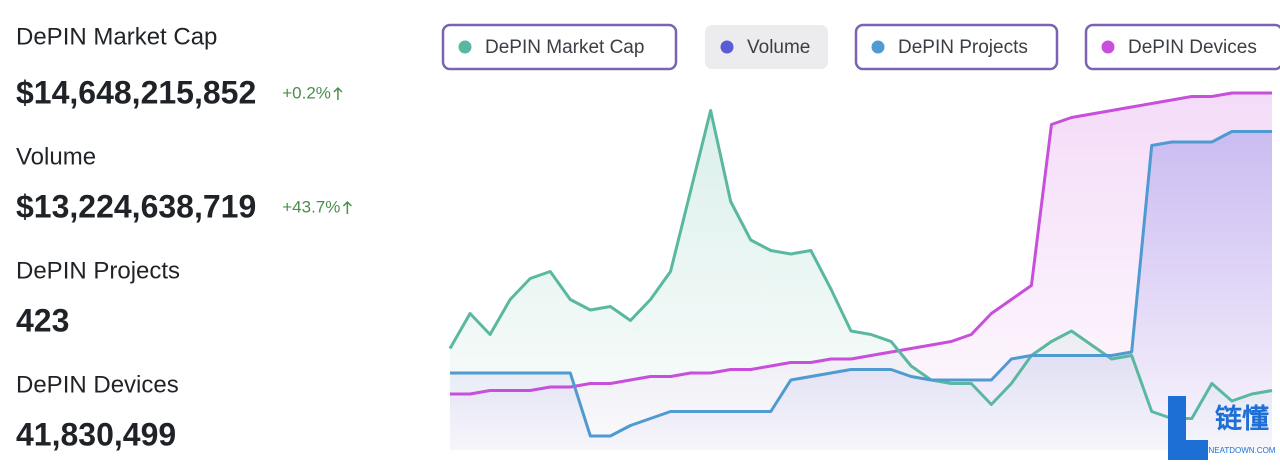 The image size is (1280, 465). Describe the element at coordinates (963, 47) in the screenshot. I see `legend-label: DePIN Projects` at that location.